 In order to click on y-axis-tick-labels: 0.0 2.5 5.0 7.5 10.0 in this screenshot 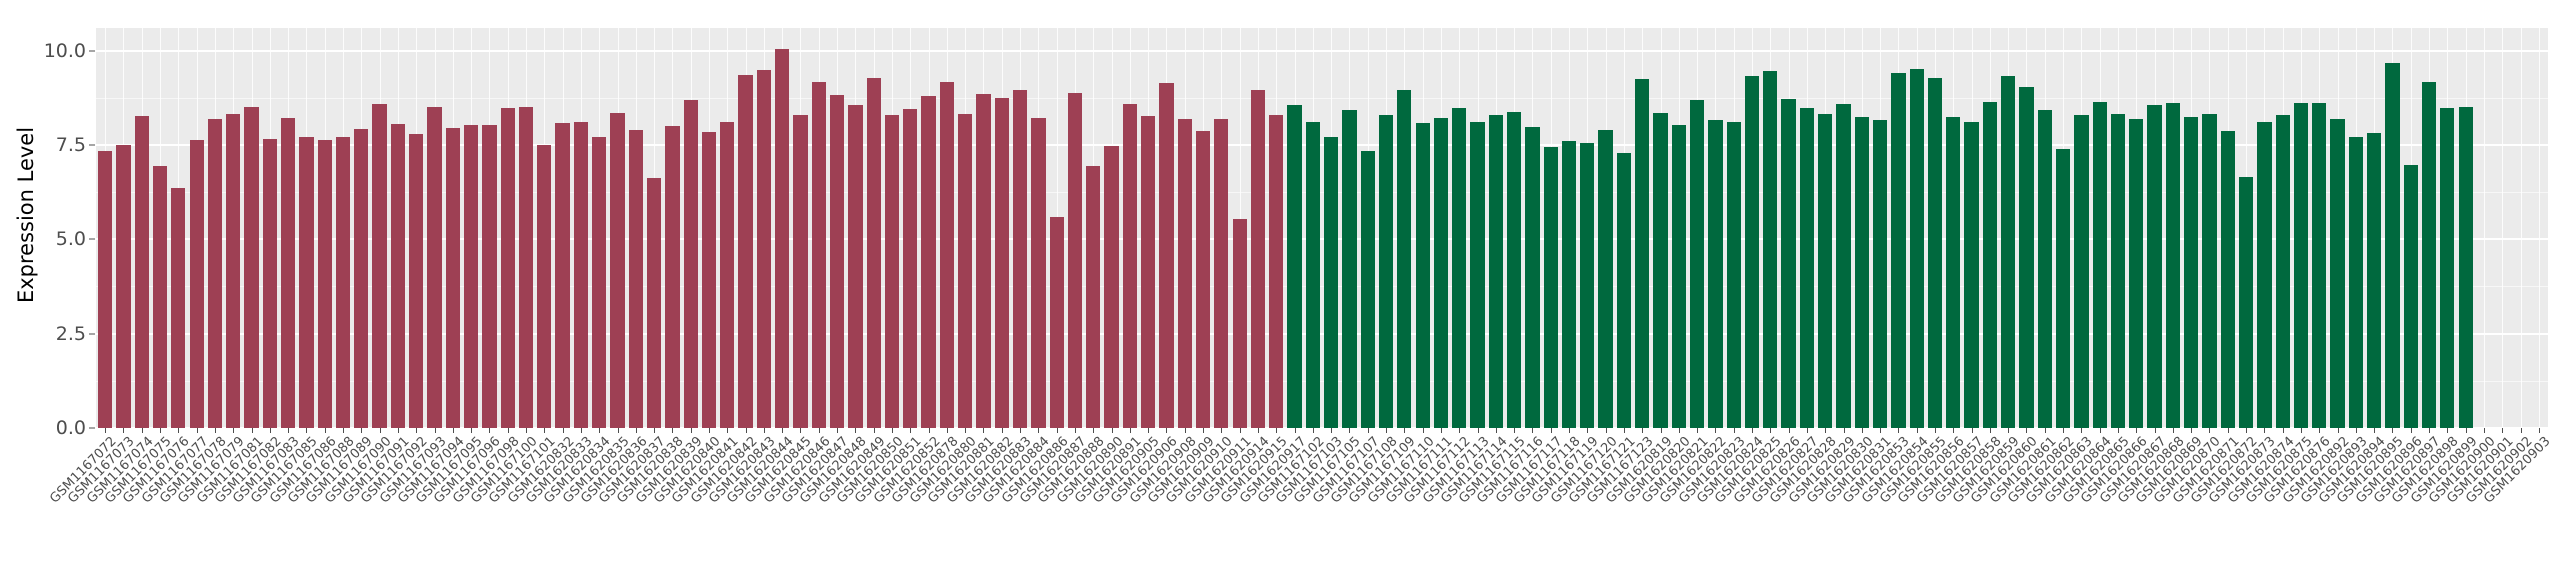, I will do `click(70, 219)`.